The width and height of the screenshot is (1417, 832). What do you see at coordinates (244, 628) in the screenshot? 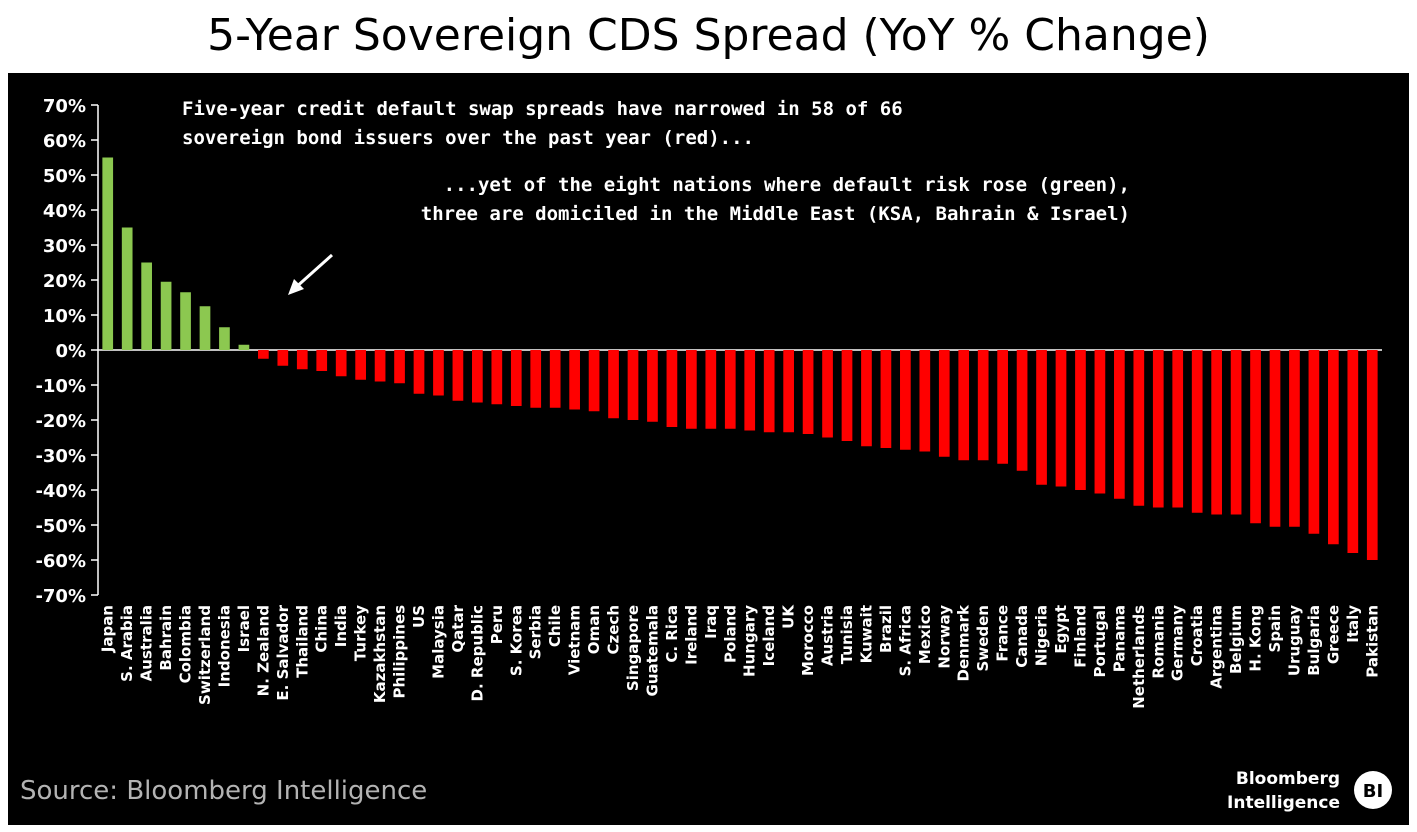
I see `category-label: Israel` at bounding box center [244, 628].